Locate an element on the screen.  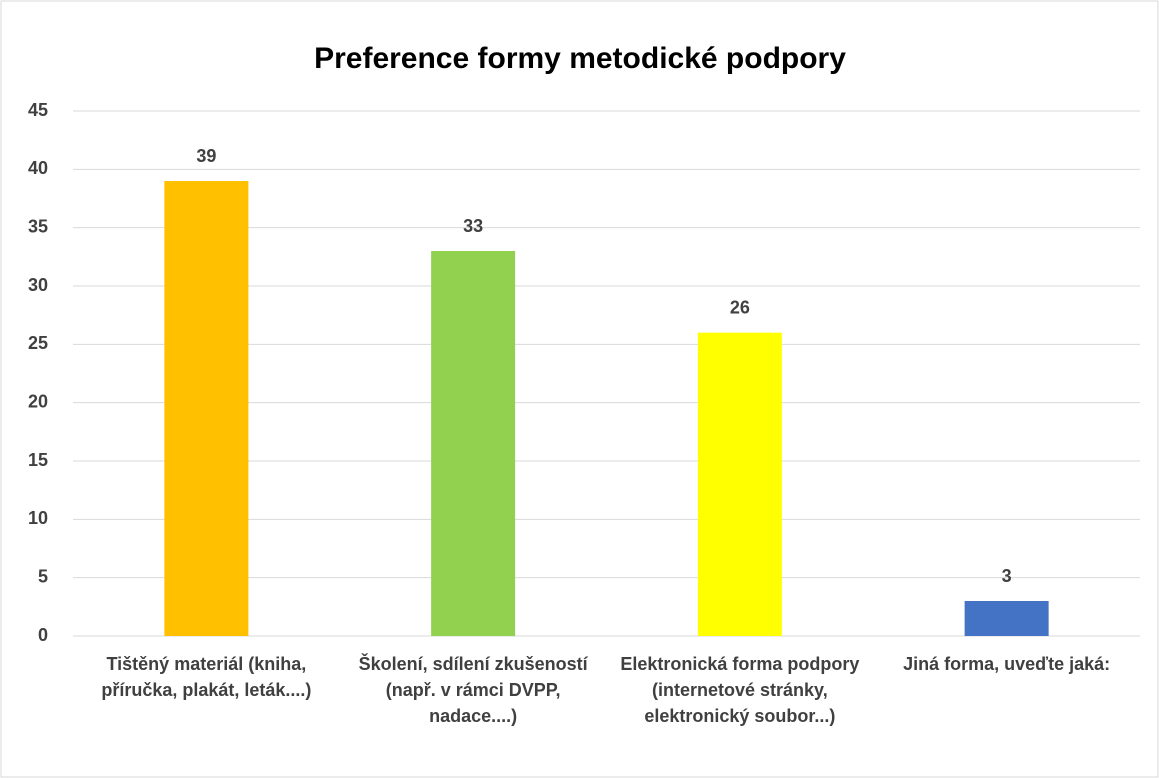
data-label: 26 is located at coordinates (740, 307).